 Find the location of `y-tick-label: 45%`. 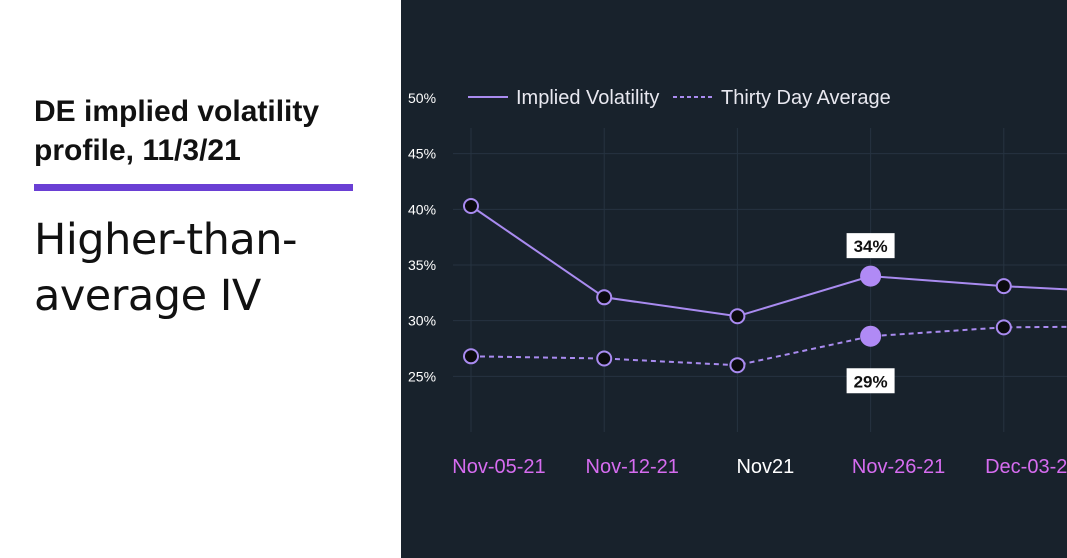

y-tick-label: 45% is located at coordinates (422, 154).